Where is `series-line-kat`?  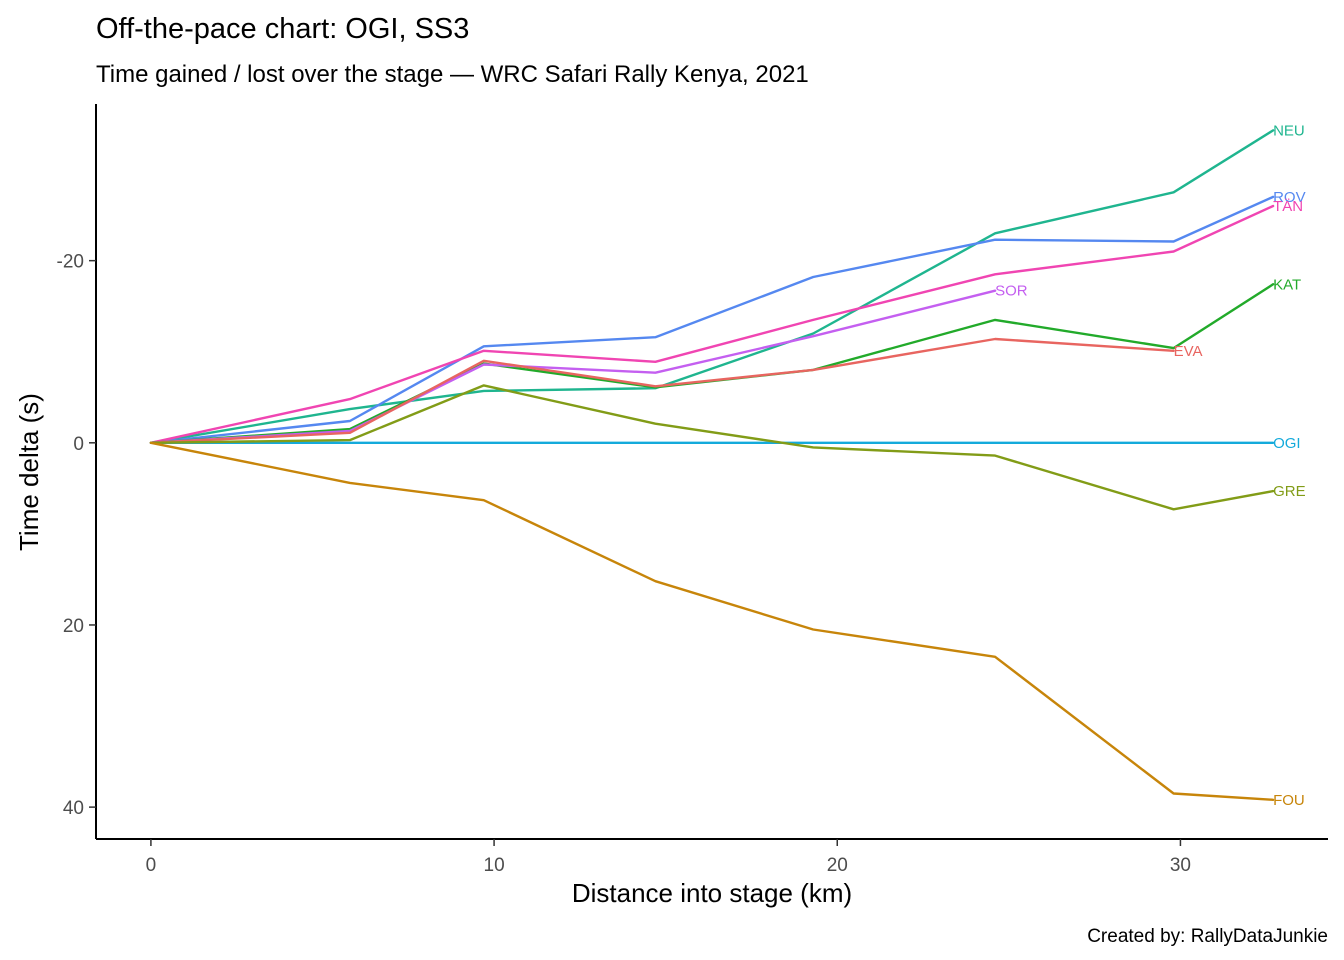
series-line-kat is located at coordinates (712, 363).